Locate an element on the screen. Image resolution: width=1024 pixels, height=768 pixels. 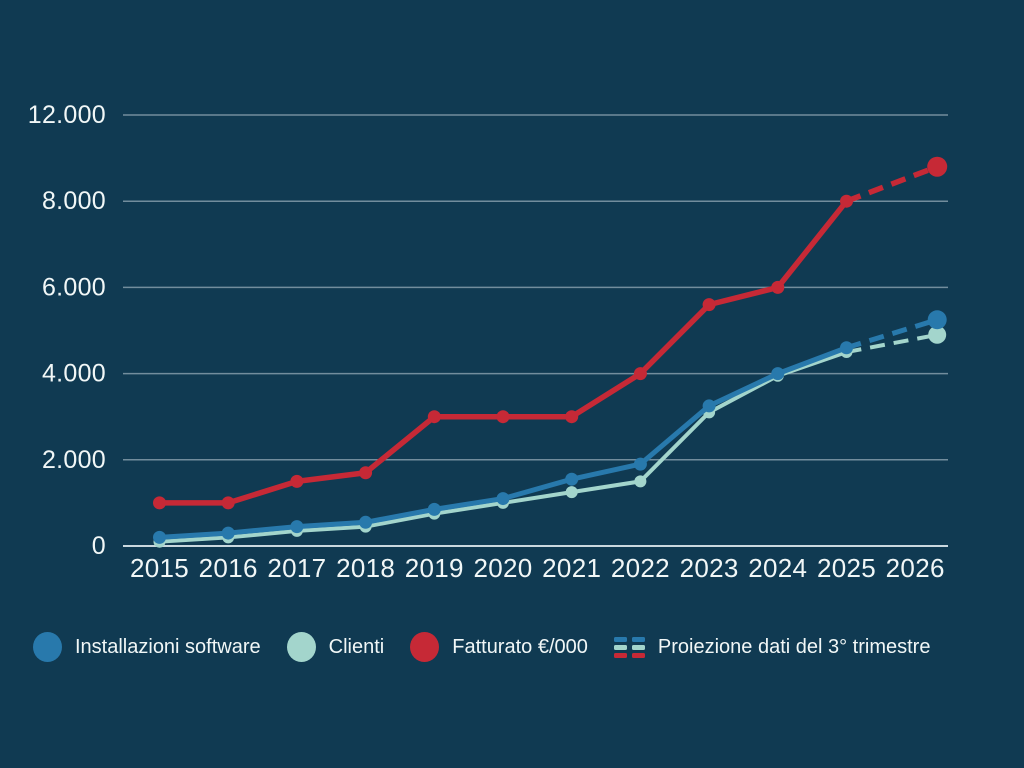
data-point-installazioni-software-2018 is located at coordinates (366, 522).